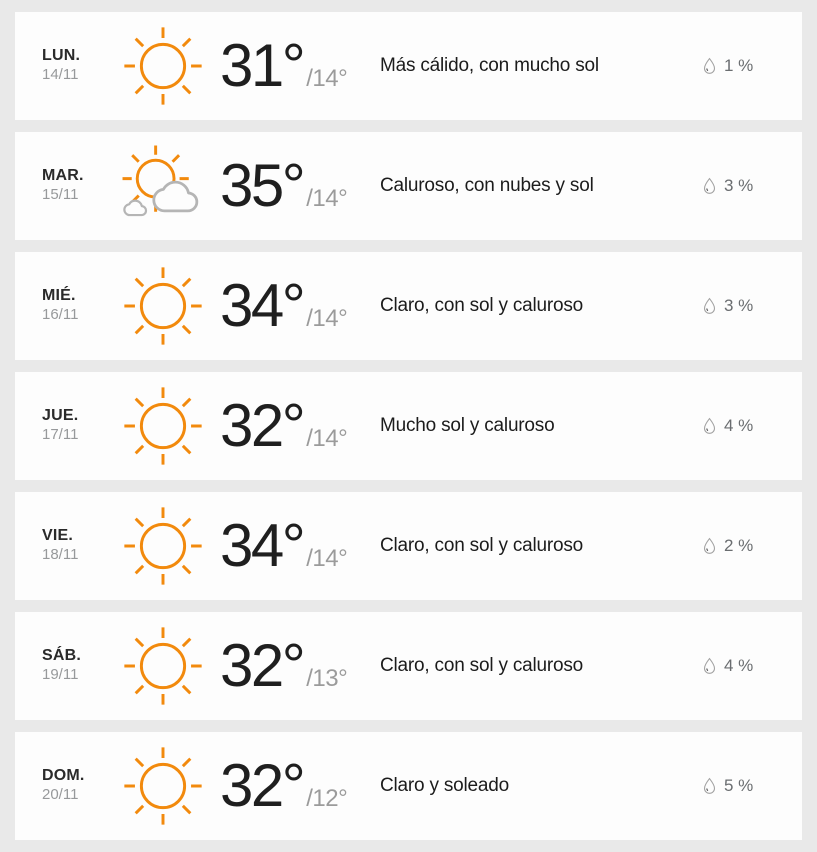  I want to click on precipitation-block: 2 %, so click(752, 546).